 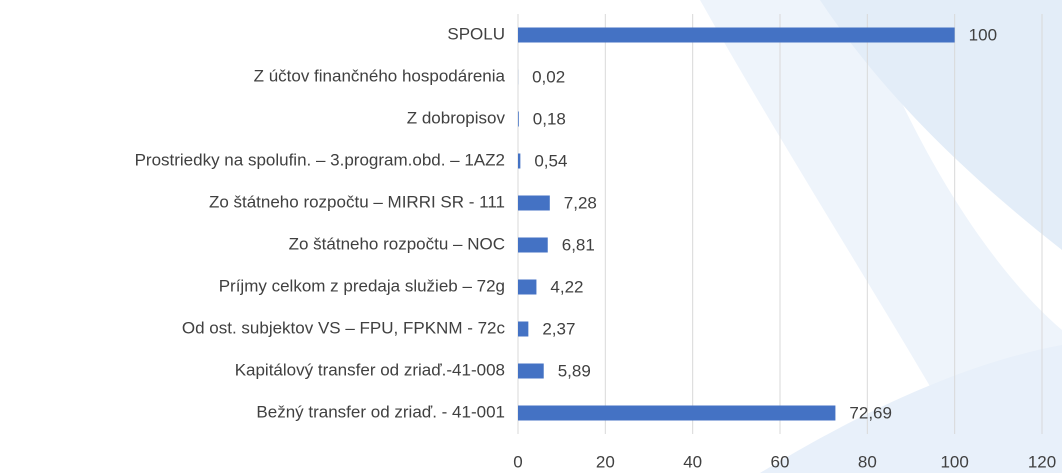 What do you see at coordinates (954, 461) in the screenshot?
I see `x-tick-label: 100` at bounding box center [954, 461].